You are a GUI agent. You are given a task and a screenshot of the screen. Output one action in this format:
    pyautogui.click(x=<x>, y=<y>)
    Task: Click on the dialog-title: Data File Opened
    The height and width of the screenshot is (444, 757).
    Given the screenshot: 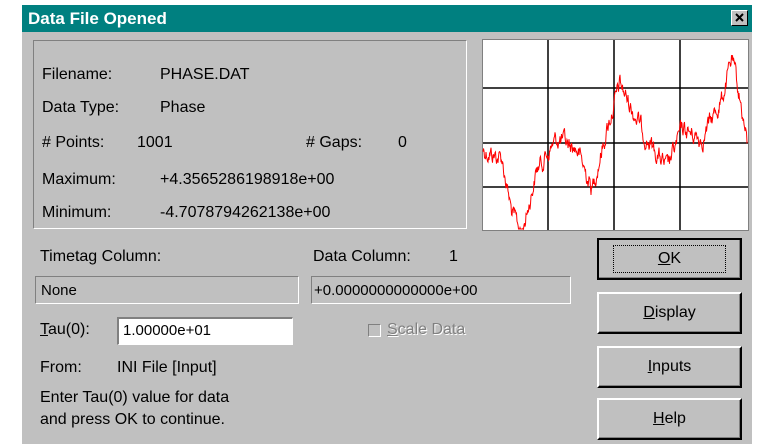 What is the action you would take?
    pyautogui.click(x=97, y=18)
    